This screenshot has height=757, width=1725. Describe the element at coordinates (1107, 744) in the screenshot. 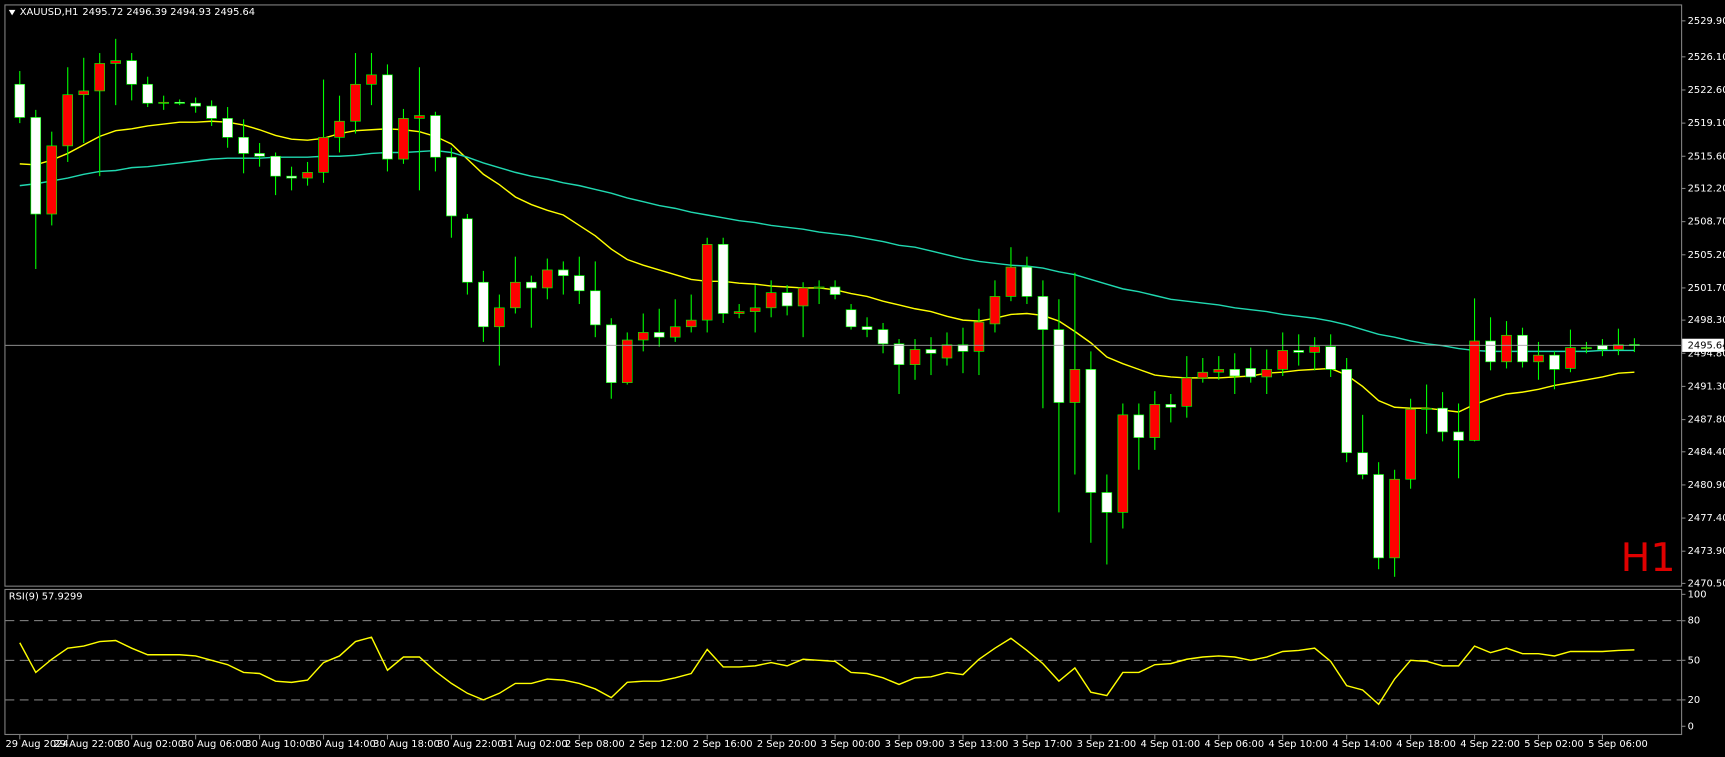

I see `x-tick-label: 3 Sep 21:00` at that location.